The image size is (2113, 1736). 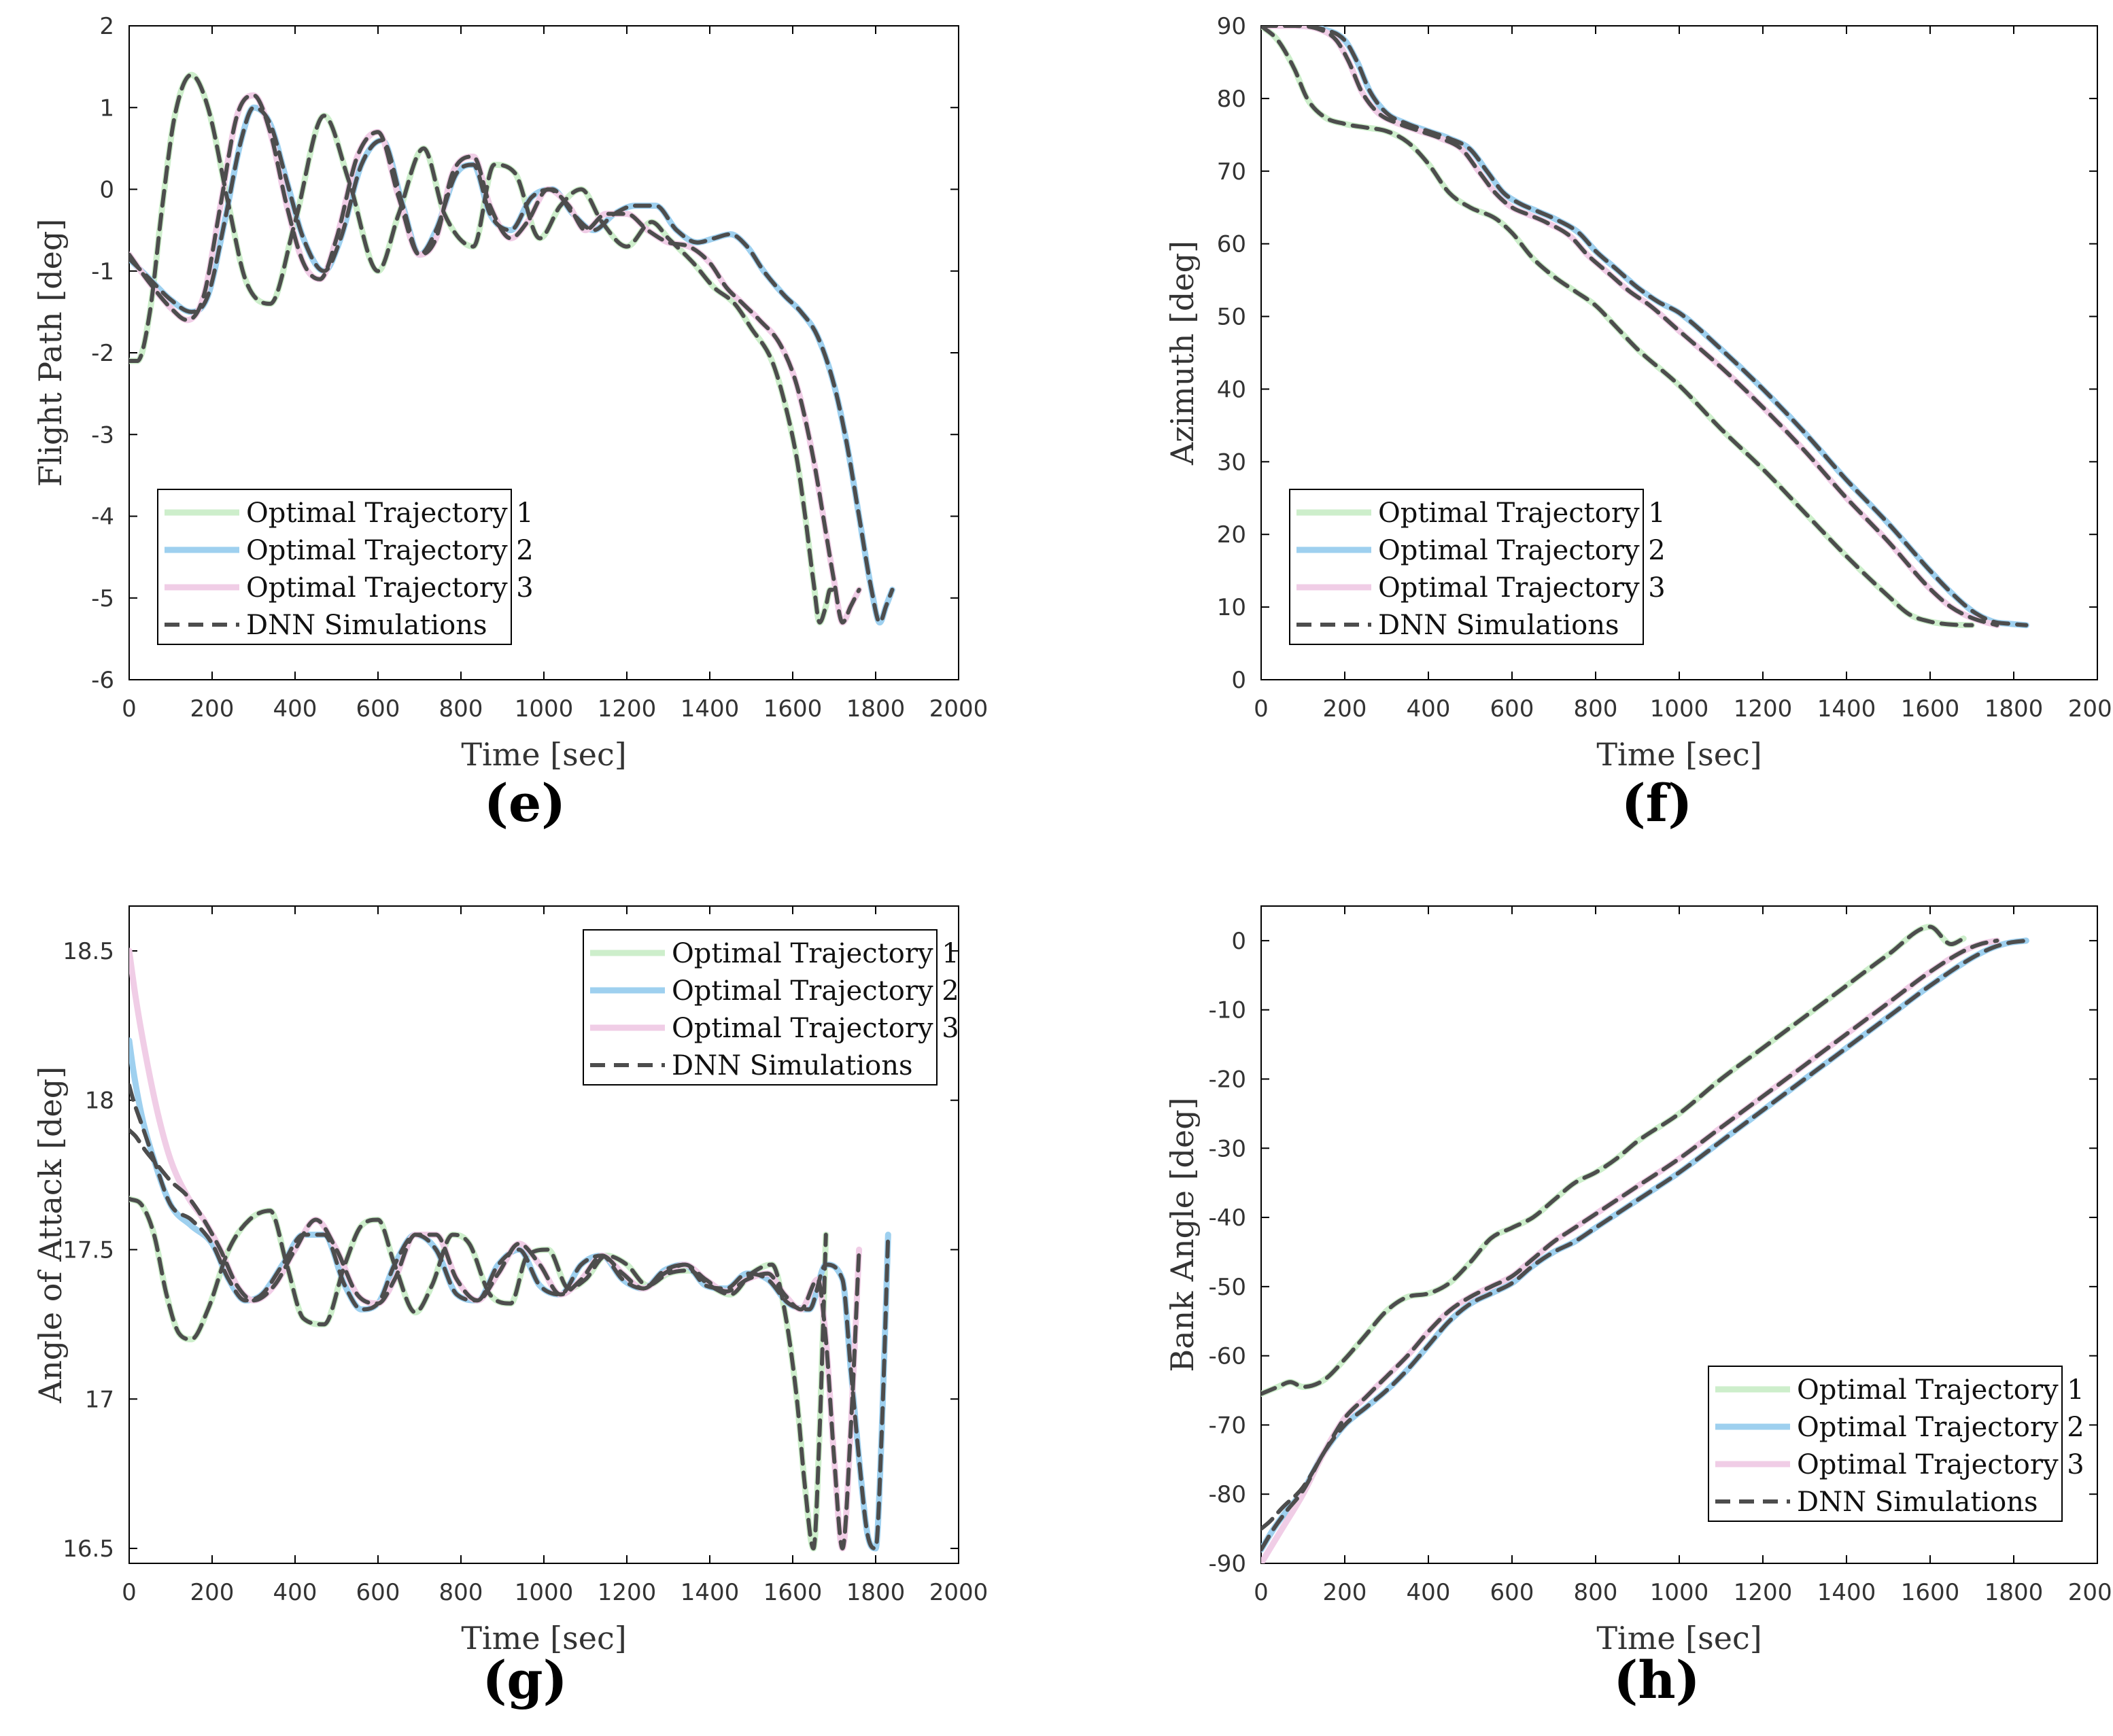 What do you see at coordinates (1227, 1010) in the screenshot?
I see `y-tick-label: -10` at bounding box center [1227, 1010].